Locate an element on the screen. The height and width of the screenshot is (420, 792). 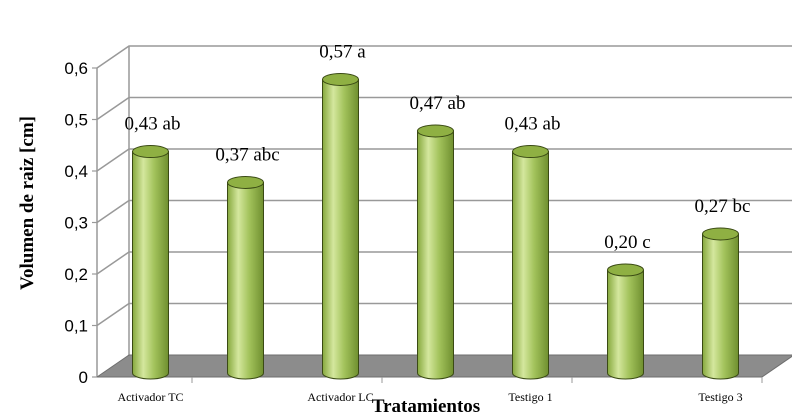
y-axis-ticks: 0 0,1 0,2 0,3 0,4 0,5 0,6 is located at coordinates (80, 223).